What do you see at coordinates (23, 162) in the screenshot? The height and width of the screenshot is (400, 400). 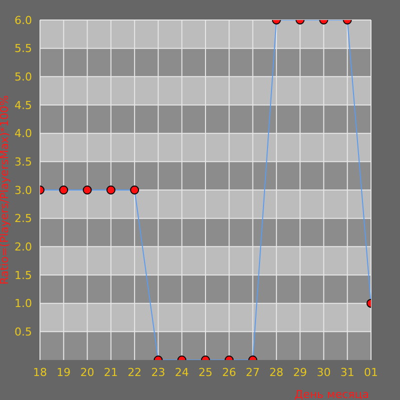 I see `y-tick-label: 3.5` at bounding box center [23, 162].